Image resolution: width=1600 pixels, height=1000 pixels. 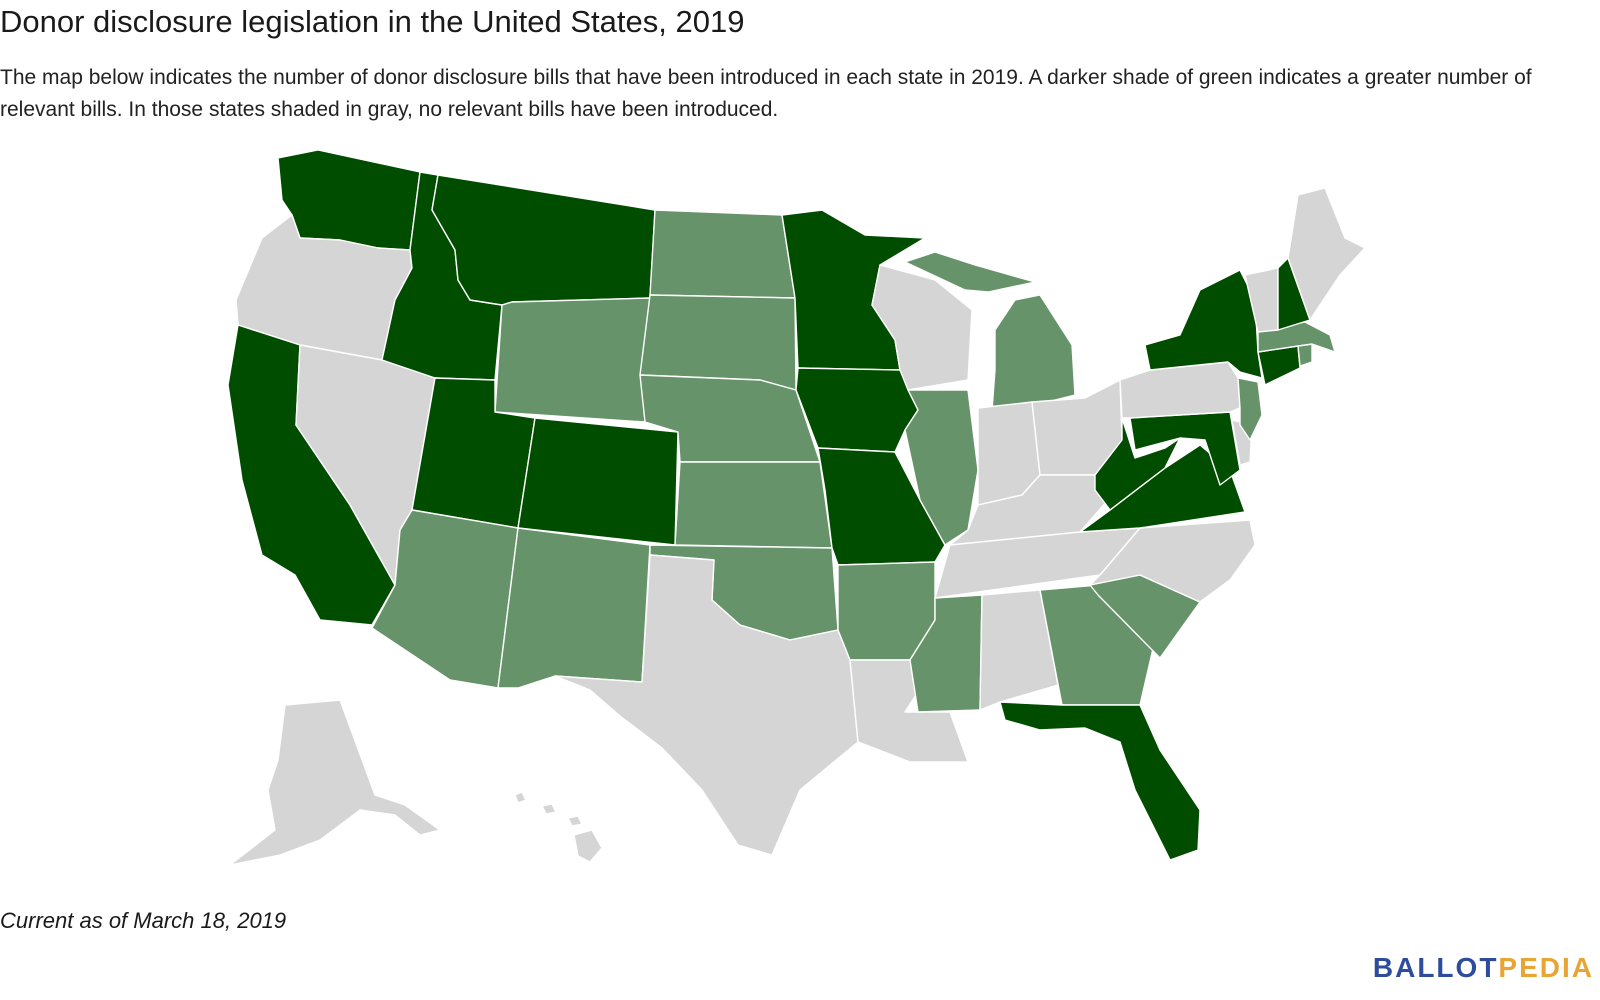 What do you see at coordinates (722, 254) in the screenshot?
I see `state-north-dakota` at bounding box center [722, 254].